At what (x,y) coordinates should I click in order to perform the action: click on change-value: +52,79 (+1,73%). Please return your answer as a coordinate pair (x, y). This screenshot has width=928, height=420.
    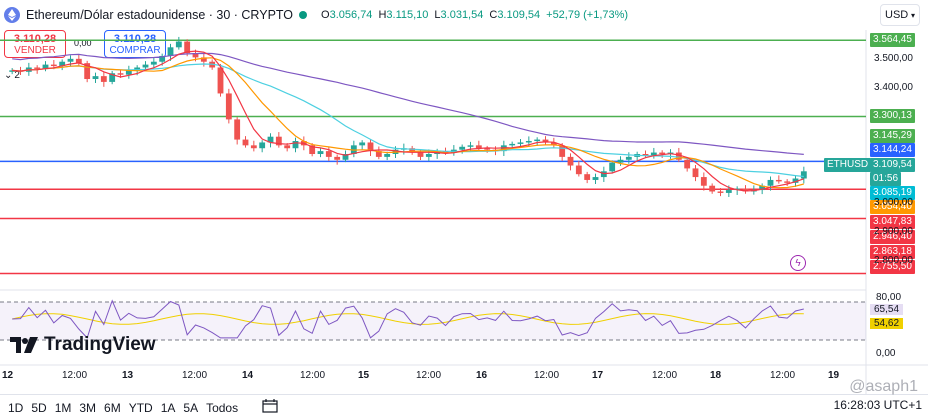
    Looking at the image, I should click on (587, 15).